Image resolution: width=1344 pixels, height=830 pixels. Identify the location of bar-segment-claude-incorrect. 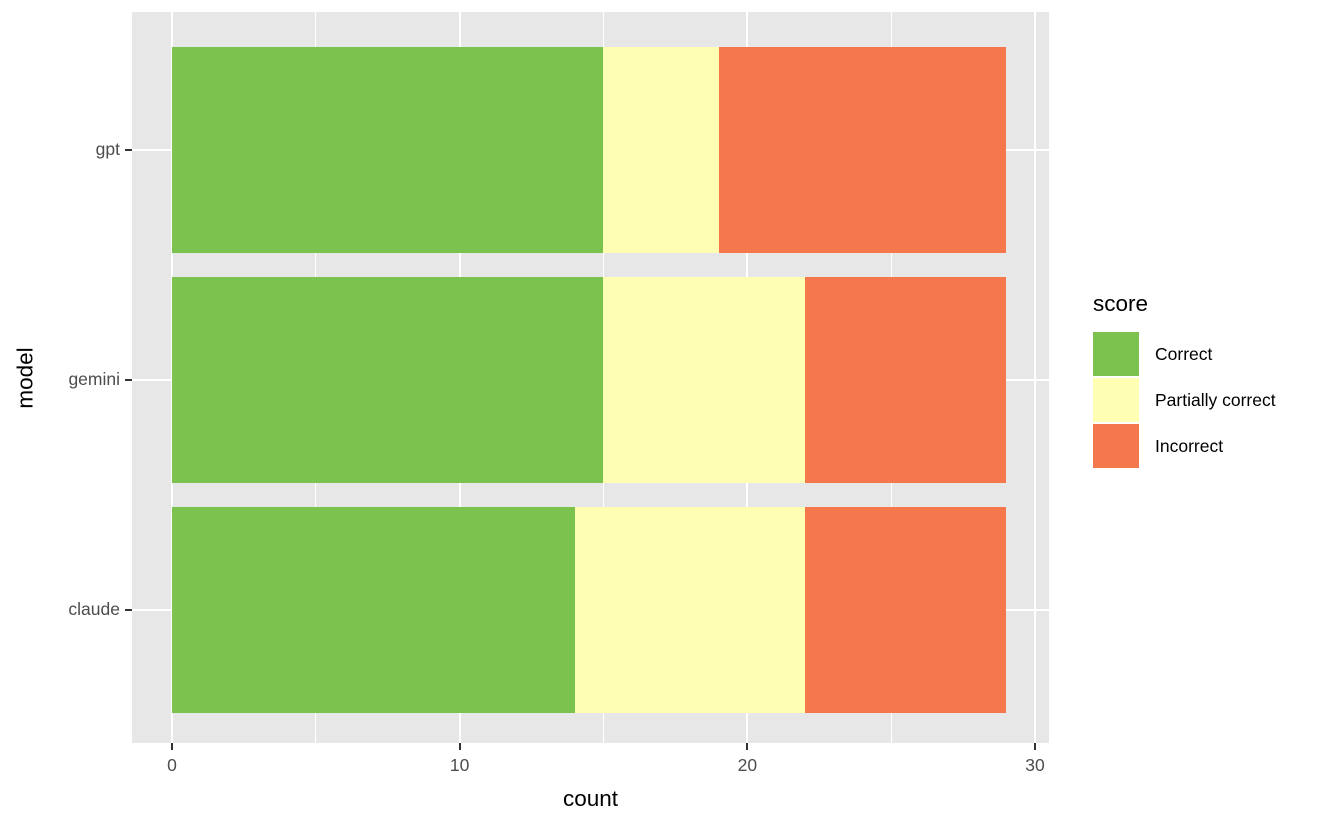
(905, 610).